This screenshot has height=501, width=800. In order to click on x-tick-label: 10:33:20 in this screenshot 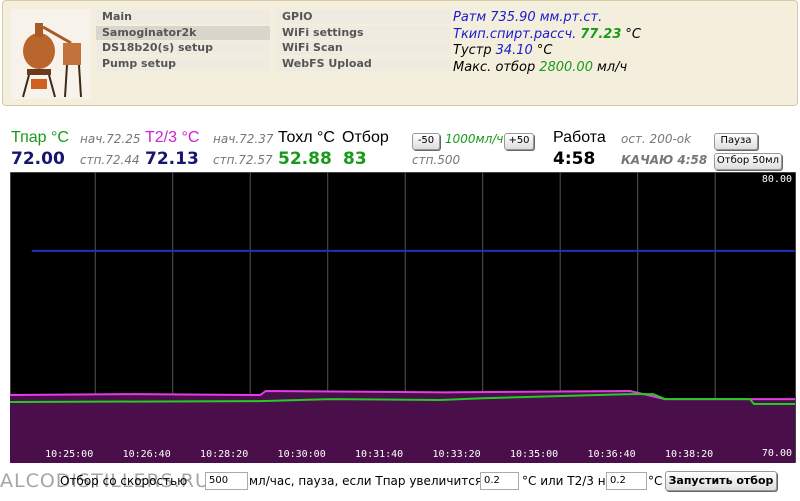, I will do `click(457, 454)`.